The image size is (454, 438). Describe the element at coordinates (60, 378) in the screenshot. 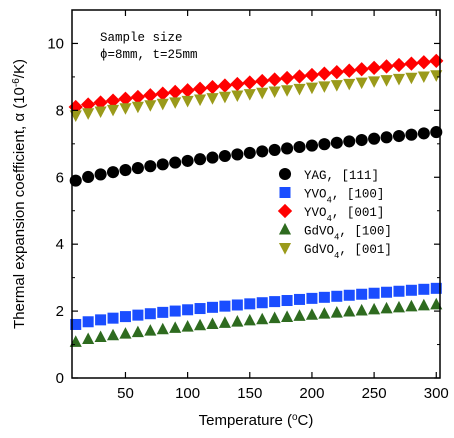

I see `y-tick-label: 0` at that location.